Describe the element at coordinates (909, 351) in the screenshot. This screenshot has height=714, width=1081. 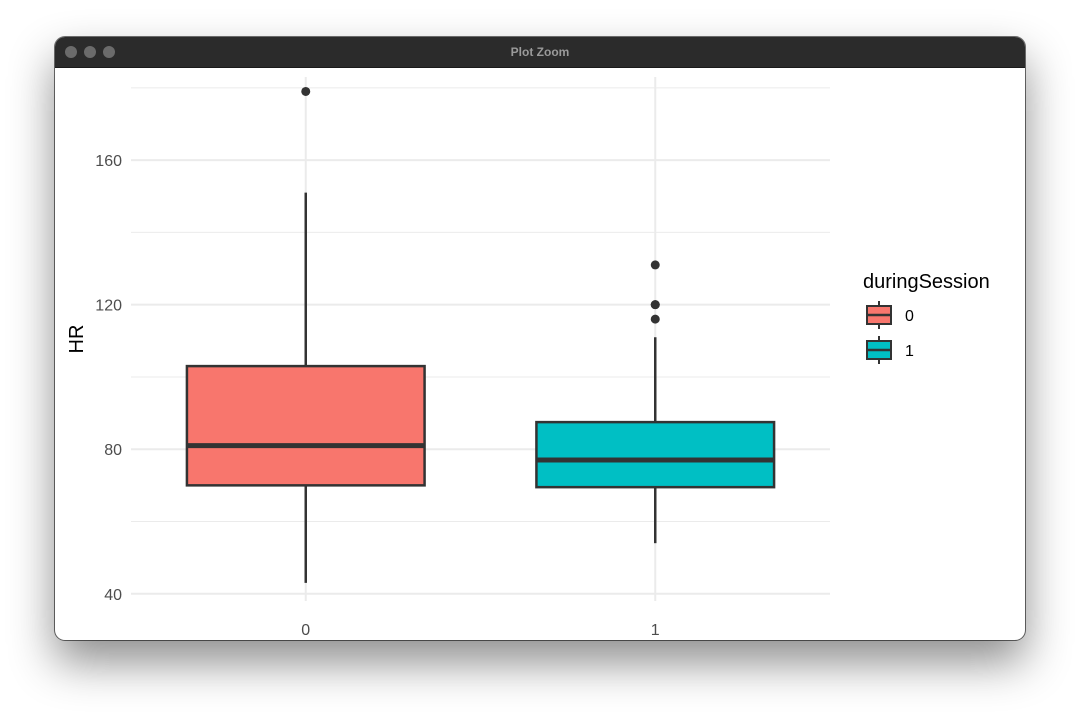
I see `legend-label: 1` at that location.